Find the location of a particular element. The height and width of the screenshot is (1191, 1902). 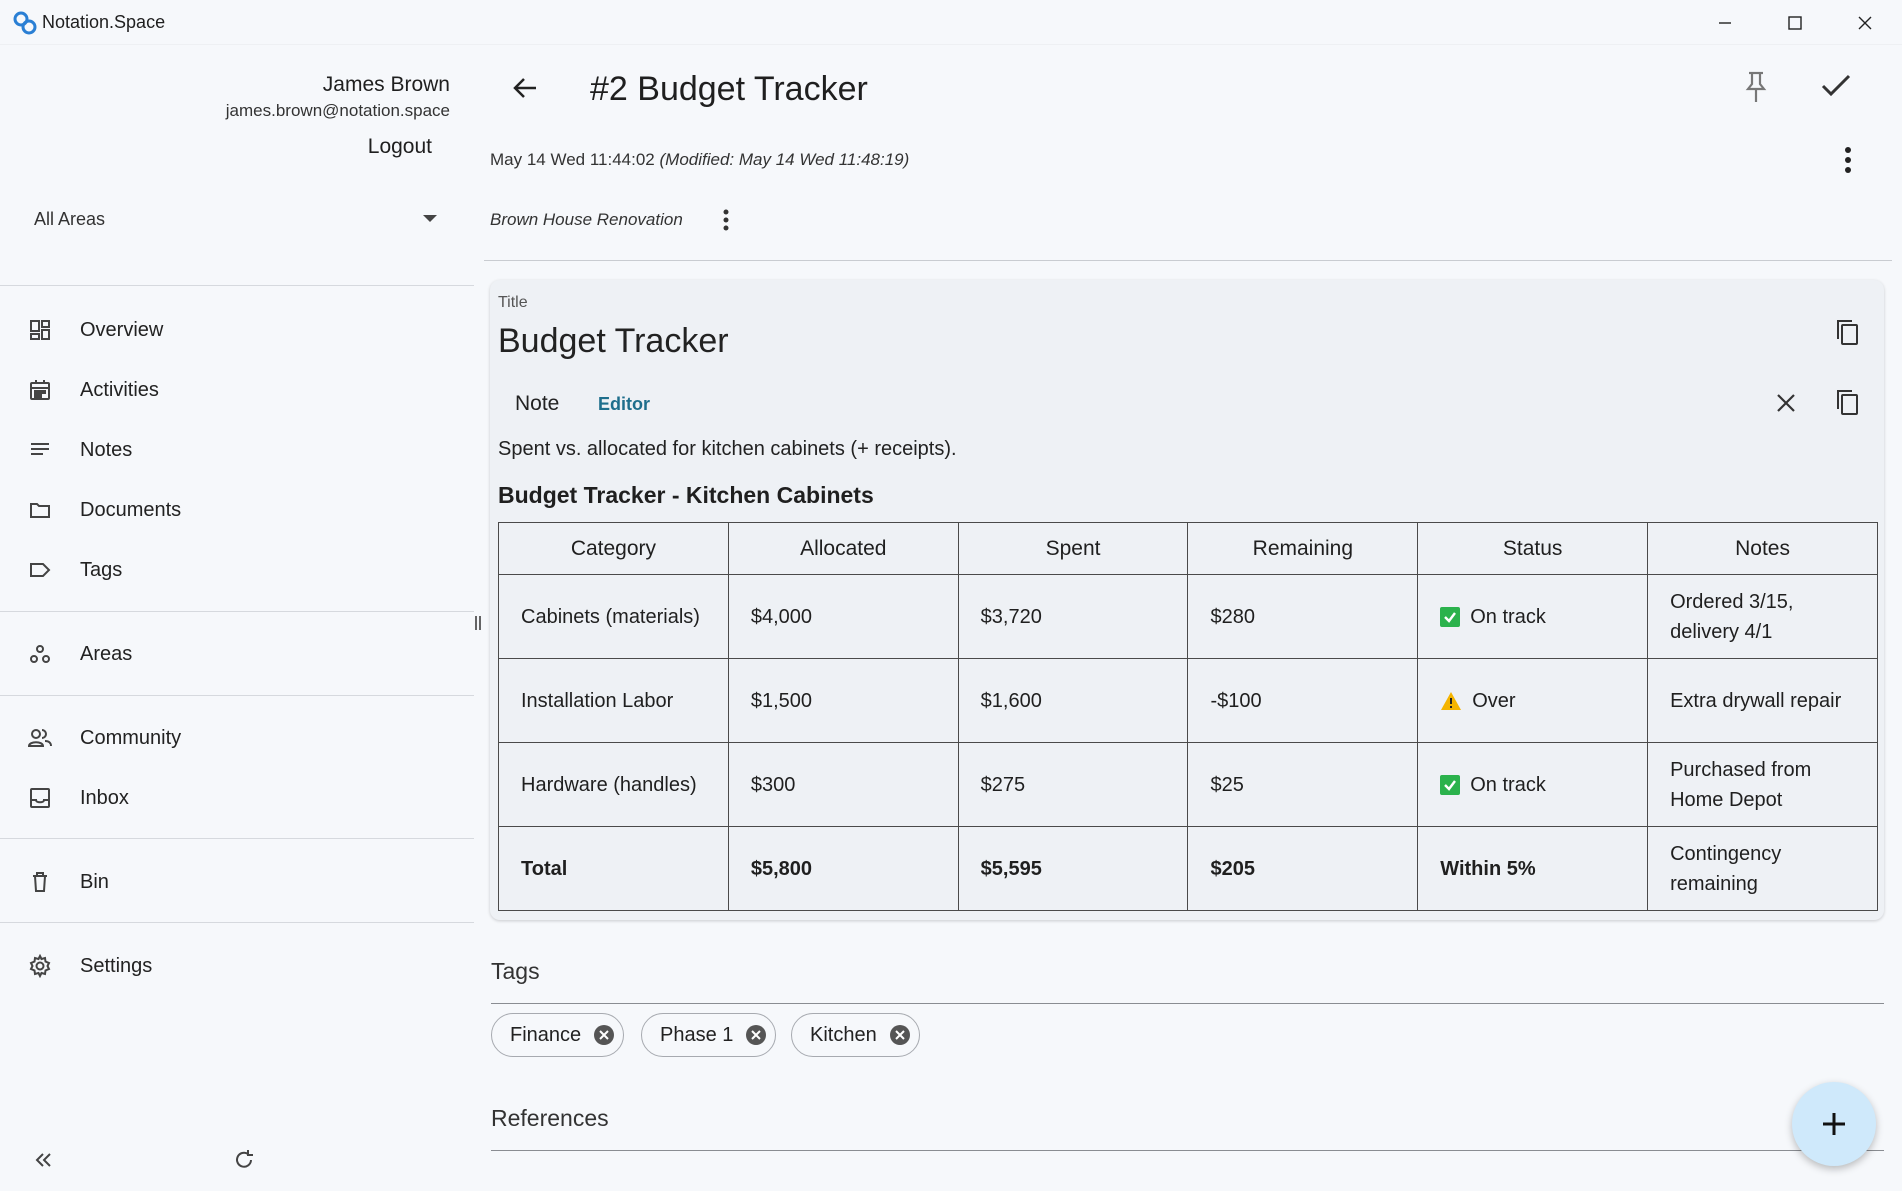

close-icon is located at coordinates (1786, 403).